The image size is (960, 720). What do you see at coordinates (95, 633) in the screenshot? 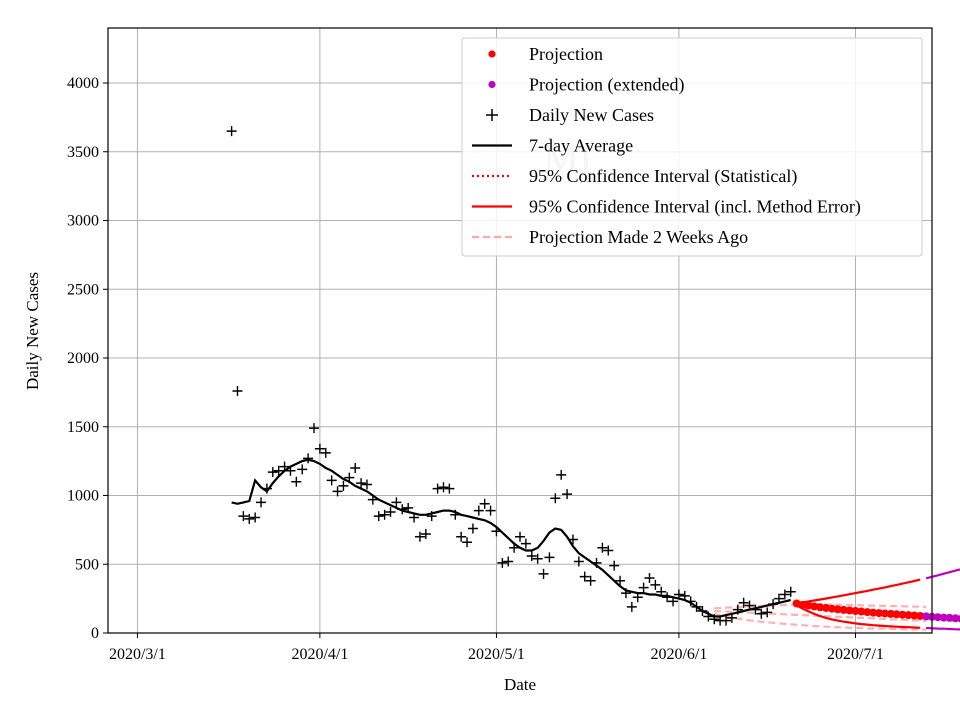
I see `y-tick-label: 0` at bounding box center [95, 633].